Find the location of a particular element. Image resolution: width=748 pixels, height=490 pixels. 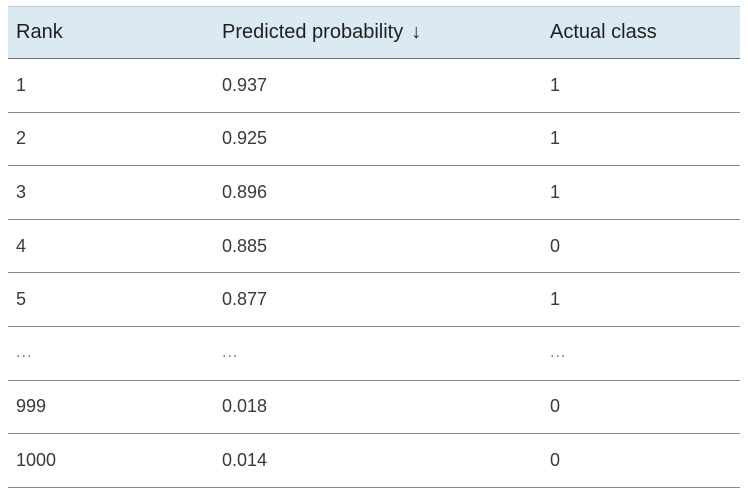

cell-rank: 1000 is located at coordinates (111, 460).